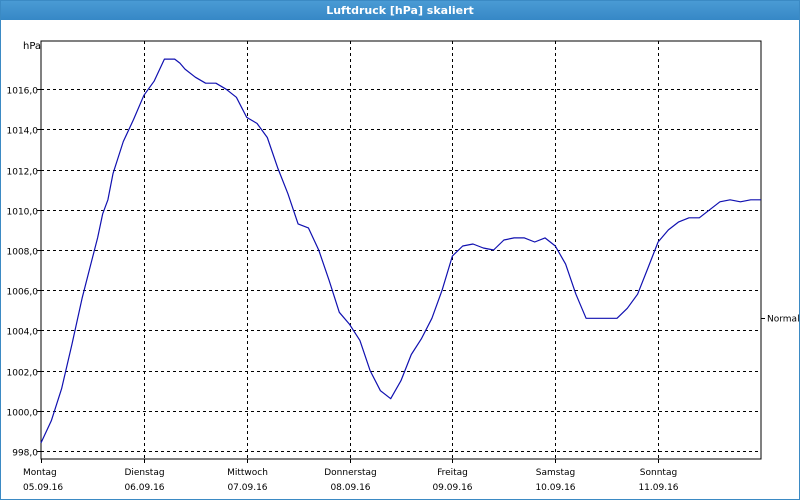 Image resolution: width=800 pixels, height=500 pixels. What do you see at coordinates (43, 488) in the screenshot?
I see `x-tick-date-label: 05.09.16` at bounding box center [43, 488].